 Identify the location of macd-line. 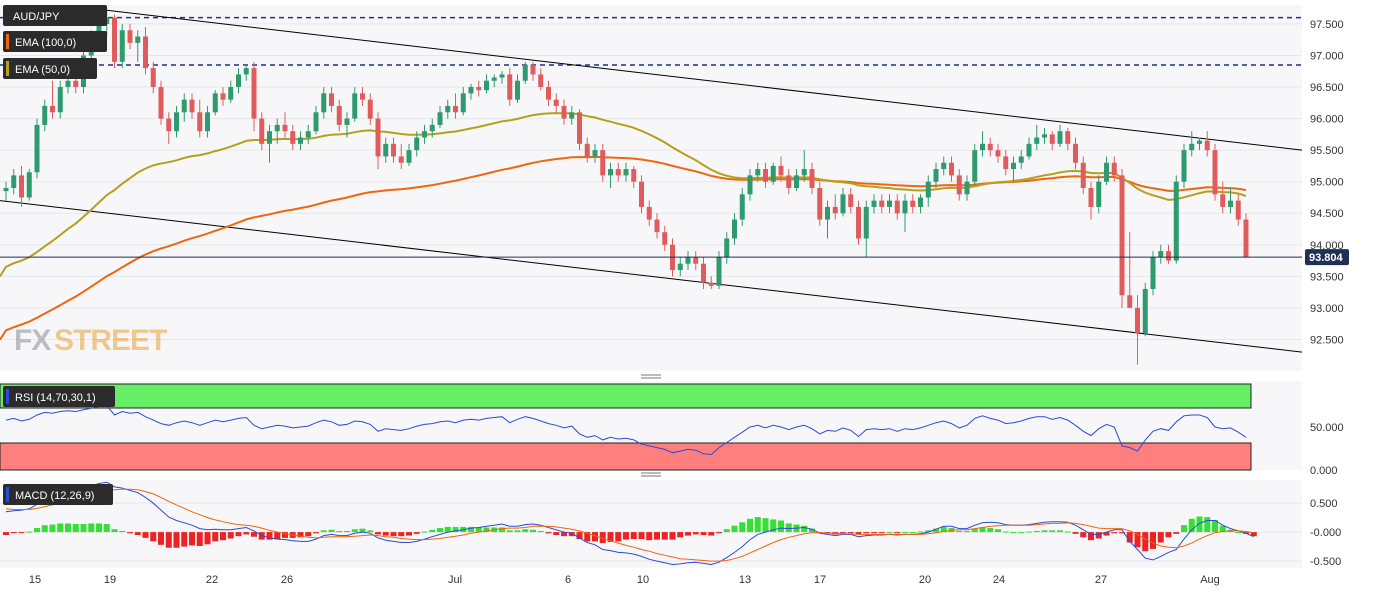
(629, 523).